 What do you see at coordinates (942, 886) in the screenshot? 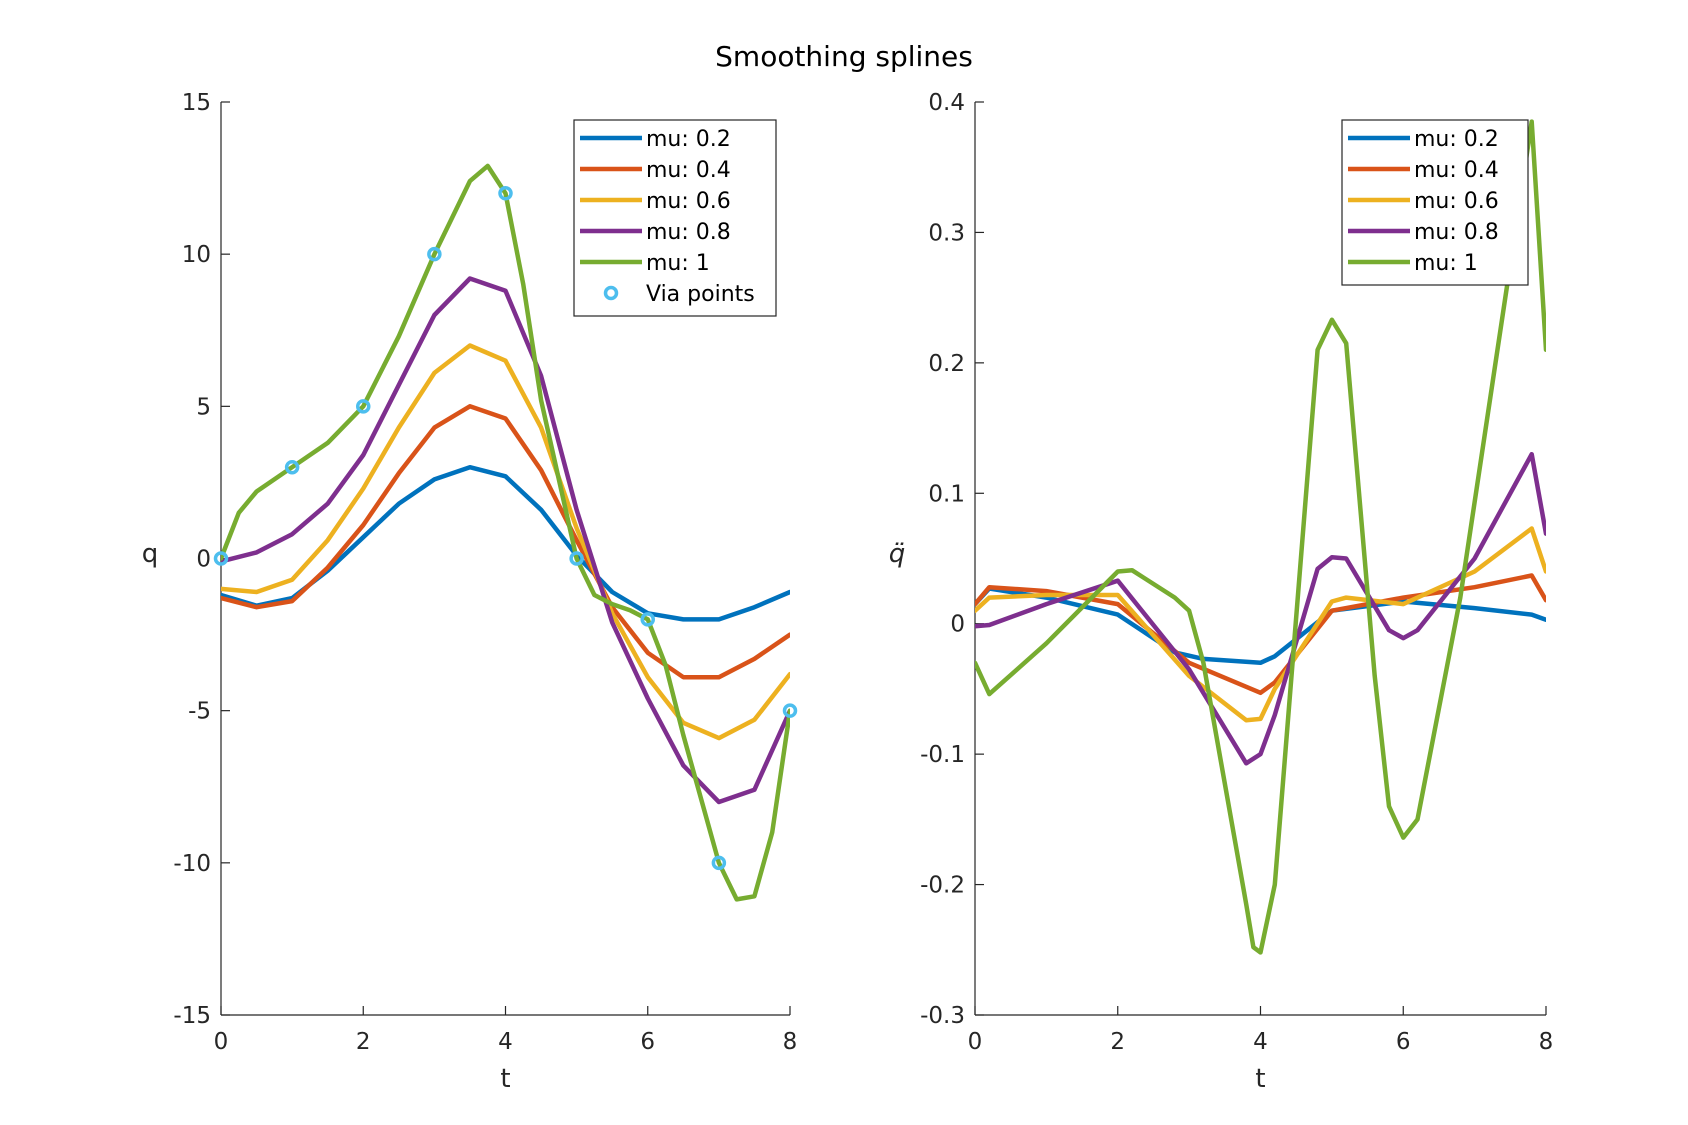
I see `y-tick-label: -0.2` at bounding box center [942, 886].